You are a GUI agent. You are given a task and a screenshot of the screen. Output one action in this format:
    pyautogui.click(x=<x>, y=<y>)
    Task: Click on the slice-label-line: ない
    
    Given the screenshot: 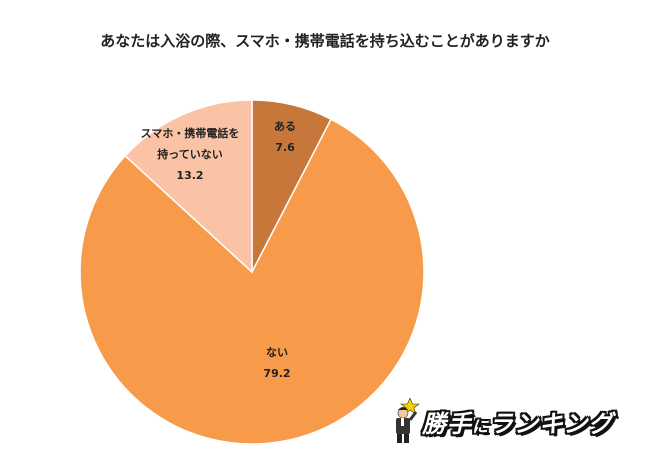 What is the action you would take?
    pyautogui.click(x=277, y=352)
    